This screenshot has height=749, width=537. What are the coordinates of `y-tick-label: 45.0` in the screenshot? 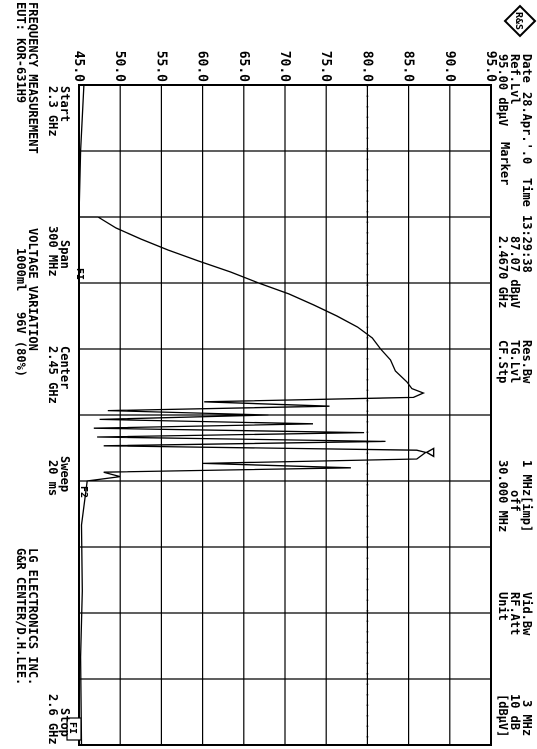 It's located at (78, 66).